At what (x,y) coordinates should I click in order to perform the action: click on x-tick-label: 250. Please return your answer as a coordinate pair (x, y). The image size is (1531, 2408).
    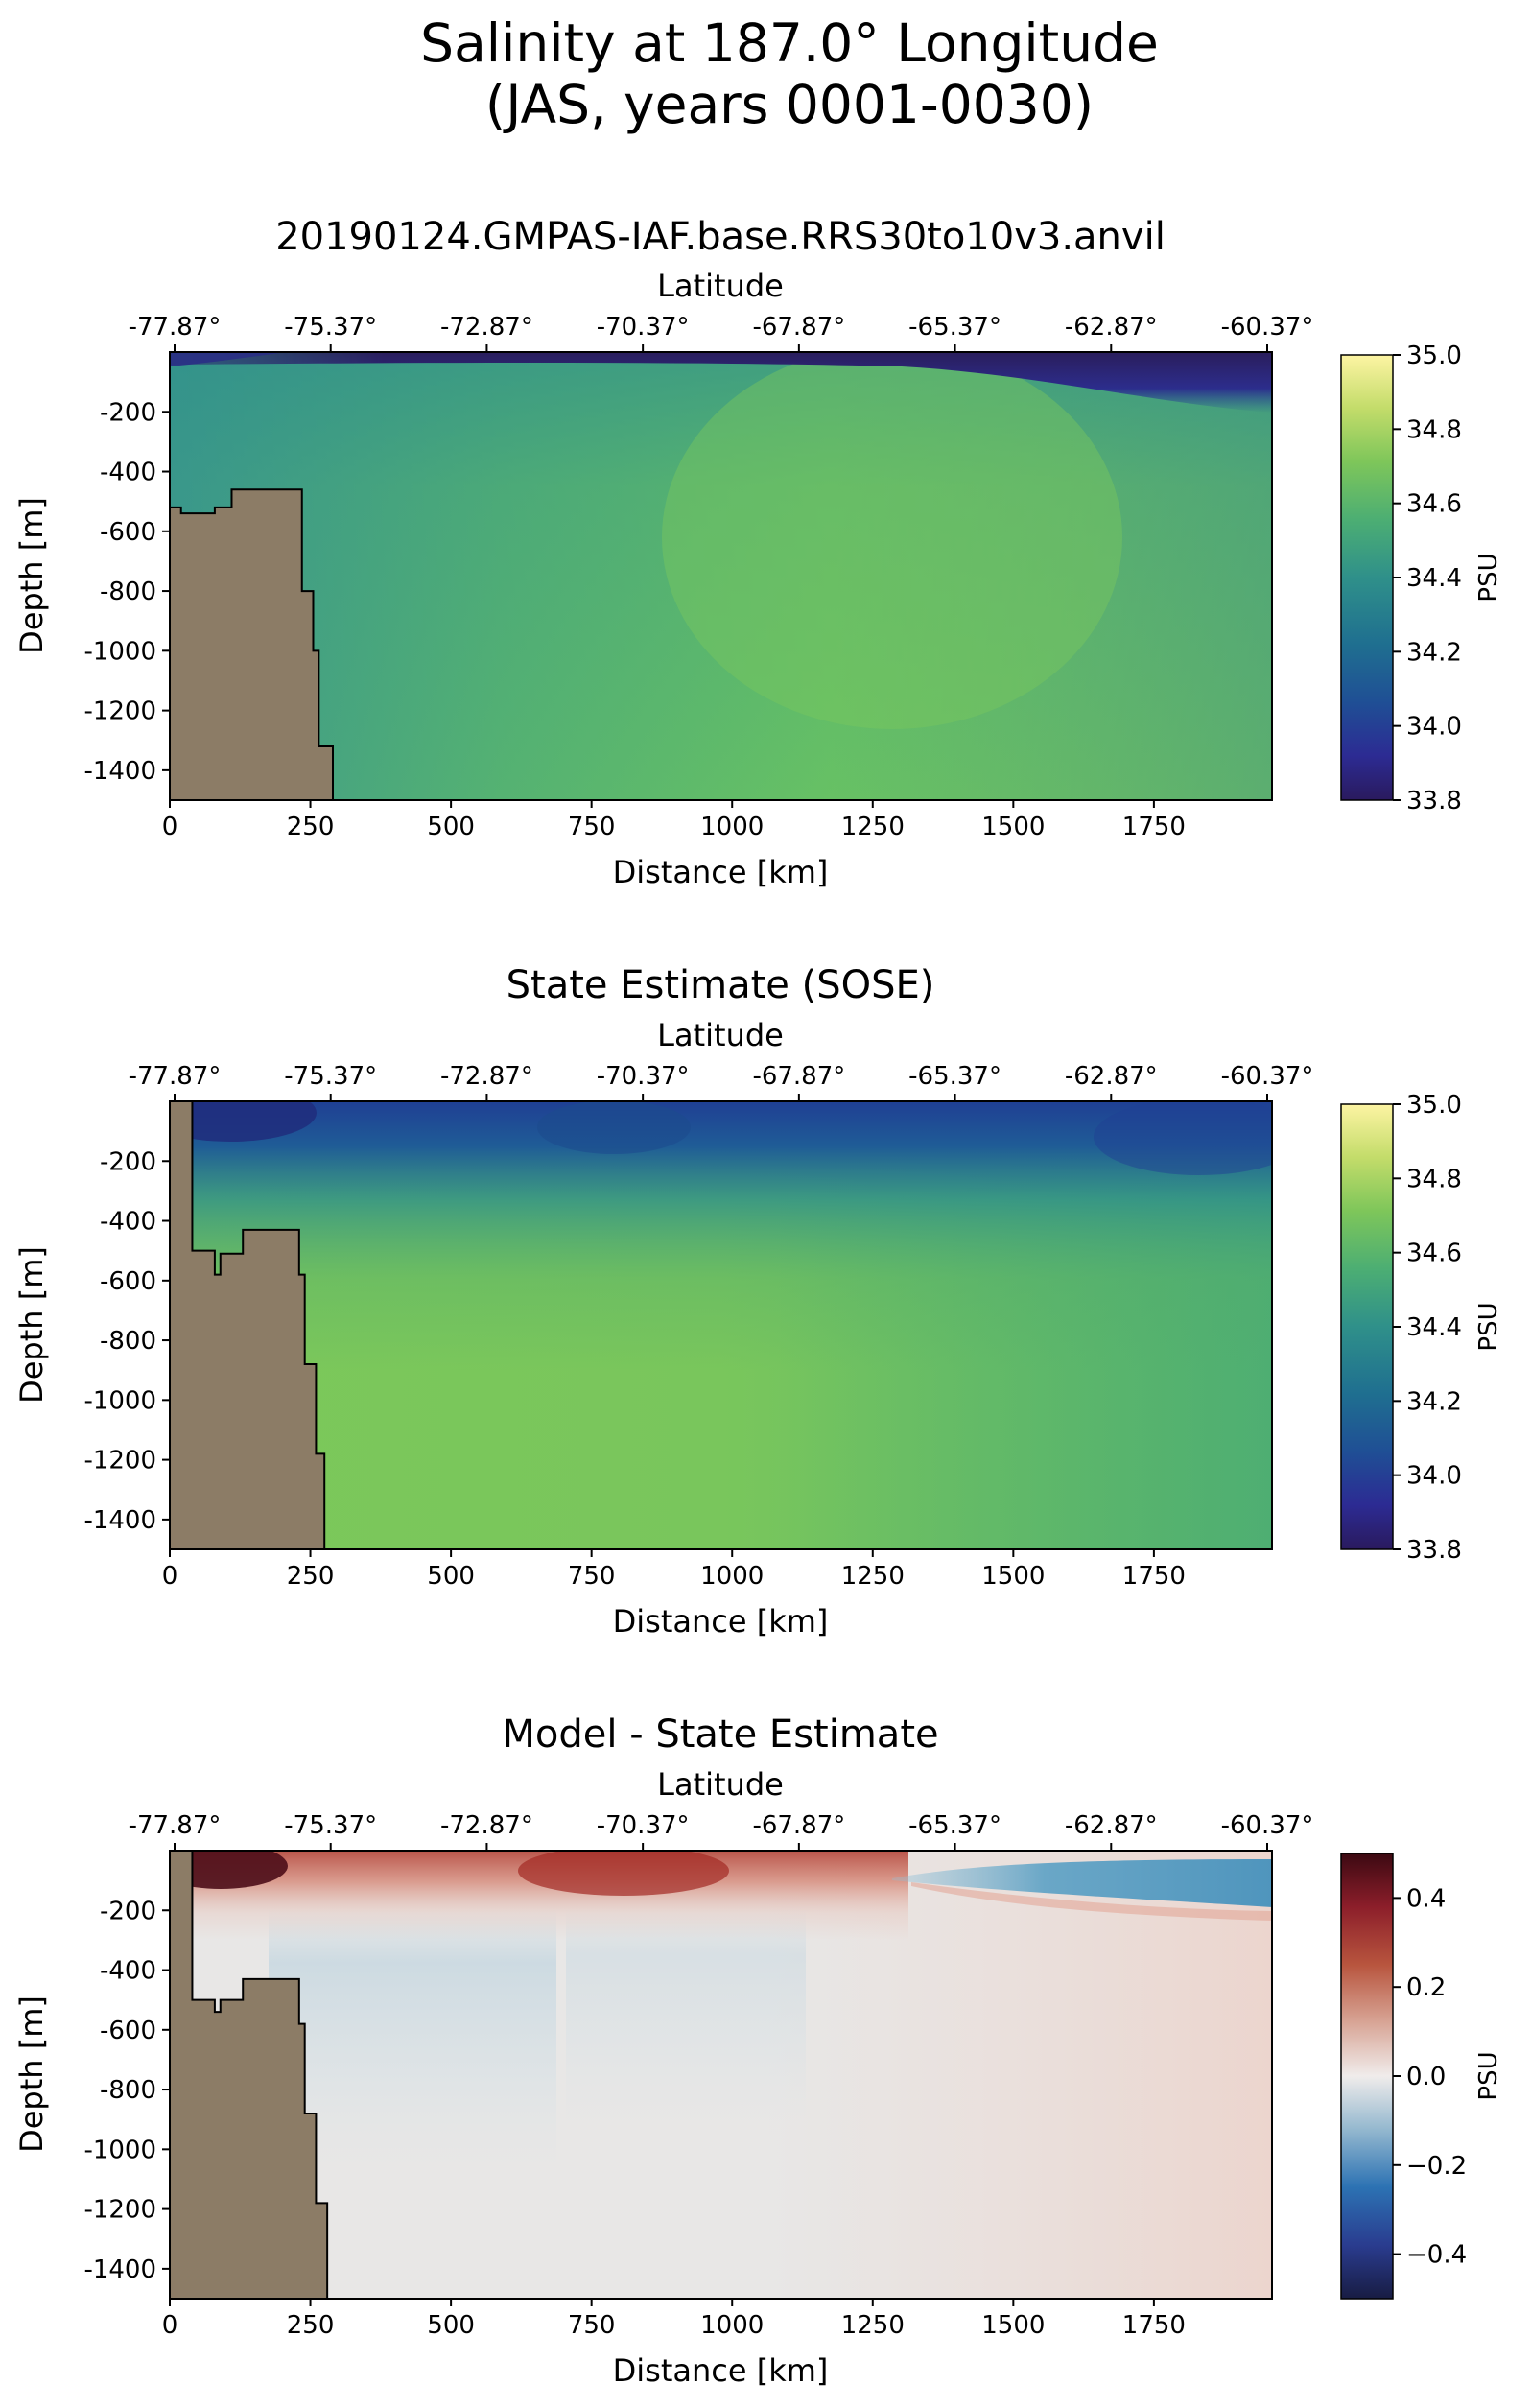
    Looking at the image, I should click on (311, 1576).